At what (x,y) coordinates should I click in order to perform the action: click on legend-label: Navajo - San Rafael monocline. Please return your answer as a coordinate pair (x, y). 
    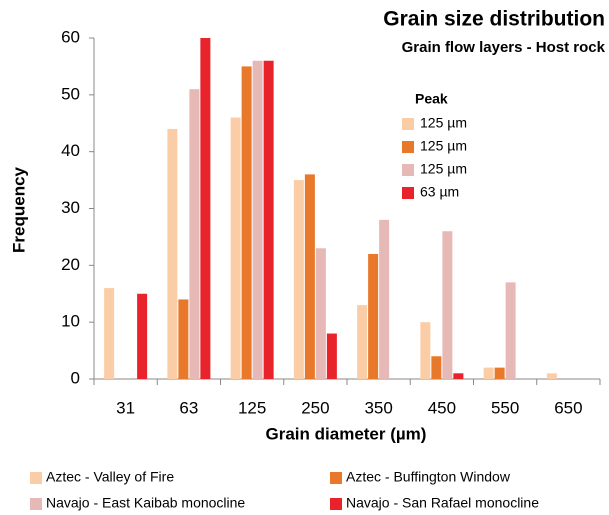
    Looking at the image, I should click on (442, 503).